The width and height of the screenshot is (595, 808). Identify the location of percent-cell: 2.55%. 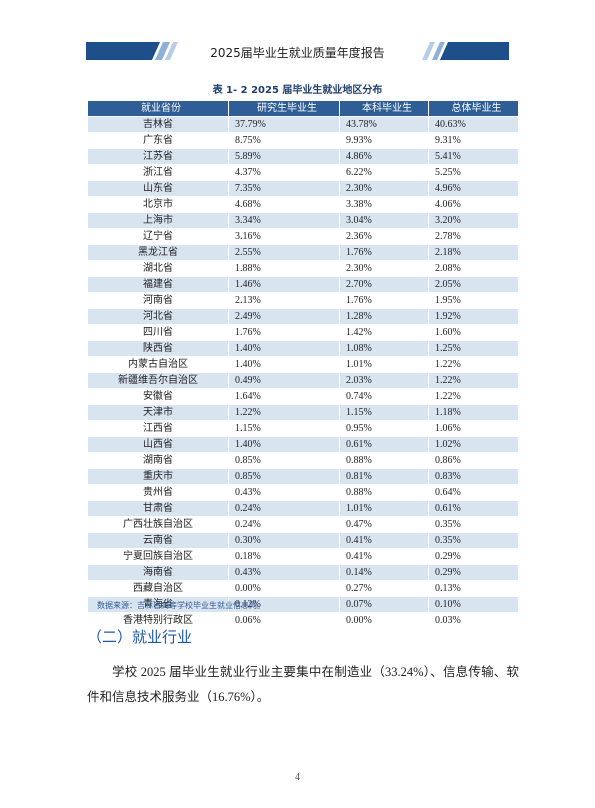
(284, 252).